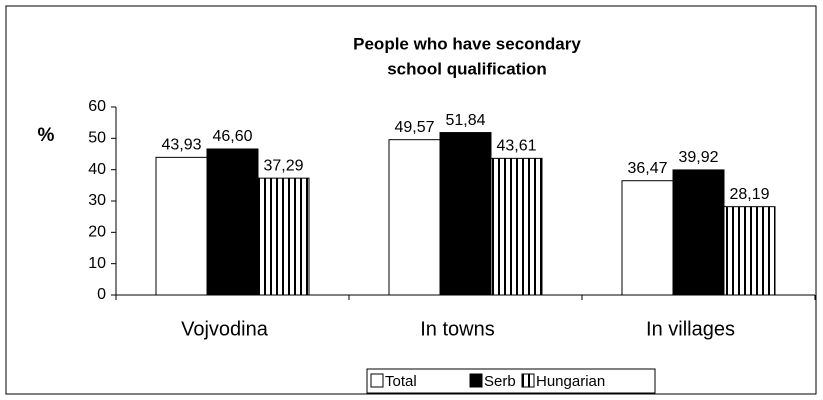  Describe the element at coordinates (457, 329) in the screenshot. I see `x-tick-label: In towns` at that location.